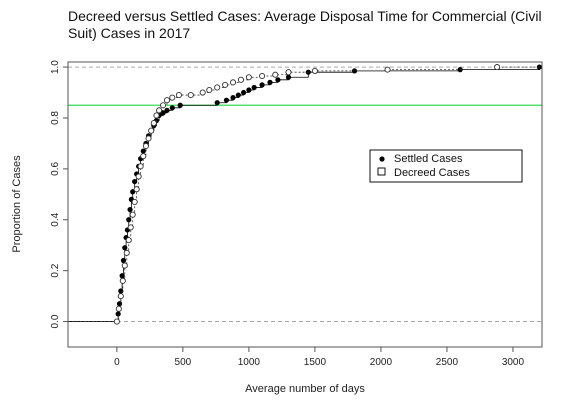 The image size is (569, 400). Describe the element at coordinates (381, 362) in the screenshot. I see `x-tick-label-4: 2000` at that location.